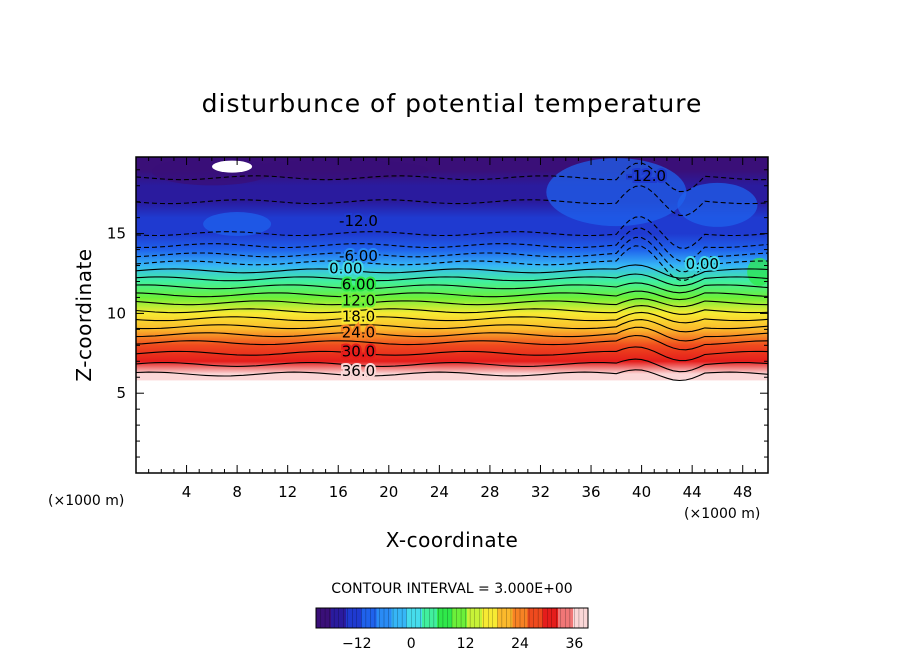 The width and height of the screenshot is (904, 654). What do you see at coordinates (722, 514) in the screenshot?
I see `x-unit-right: (×1000 m)` at bounding box center [722, 514].